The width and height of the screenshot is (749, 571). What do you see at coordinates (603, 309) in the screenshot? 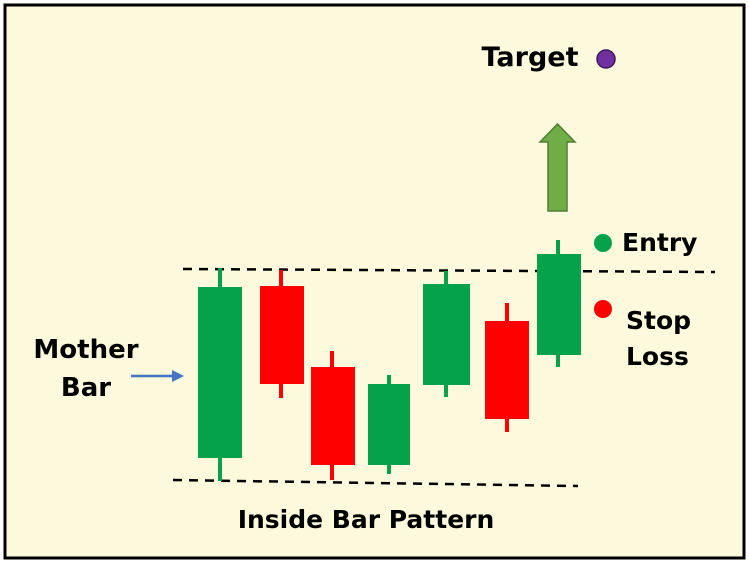
I see `stop-loss-marker-icon` at bounding box center [603, 309].